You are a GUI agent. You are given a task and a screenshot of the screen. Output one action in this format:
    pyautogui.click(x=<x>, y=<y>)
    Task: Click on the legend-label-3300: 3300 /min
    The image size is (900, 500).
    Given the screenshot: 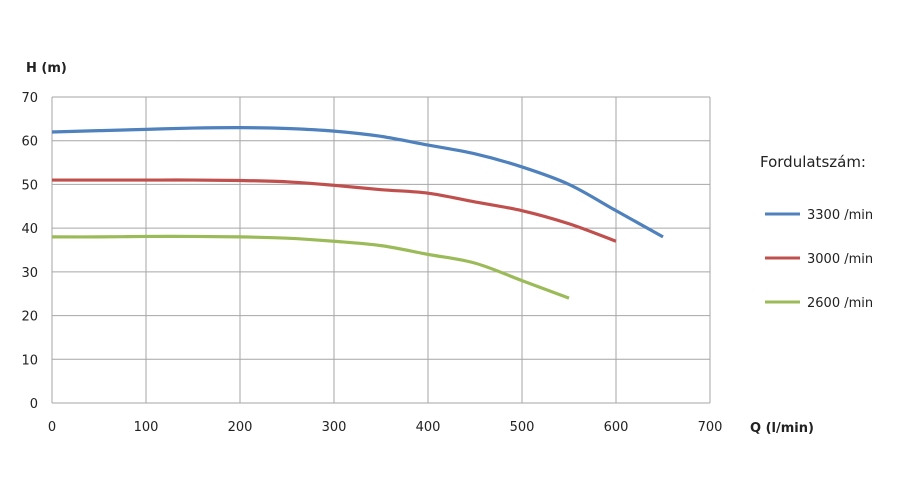 What is the action you would take?
    pyautogui.click(x=840, y=215)
    